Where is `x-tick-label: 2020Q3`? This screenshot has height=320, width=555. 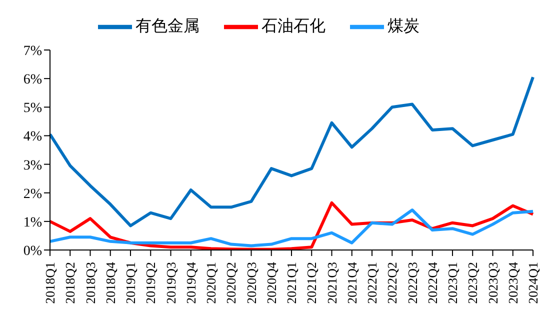
x-tick-label: 2020Q3 is located at coordinates (251, 283).